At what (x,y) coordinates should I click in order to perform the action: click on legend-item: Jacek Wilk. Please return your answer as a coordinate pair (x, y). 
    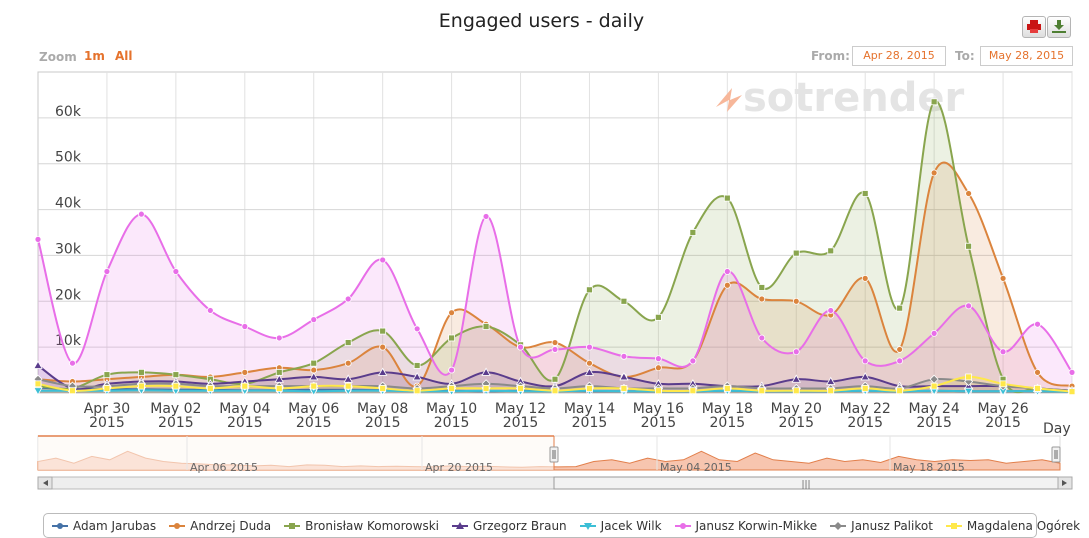
    Looking at the image, I should click on (620, 526).